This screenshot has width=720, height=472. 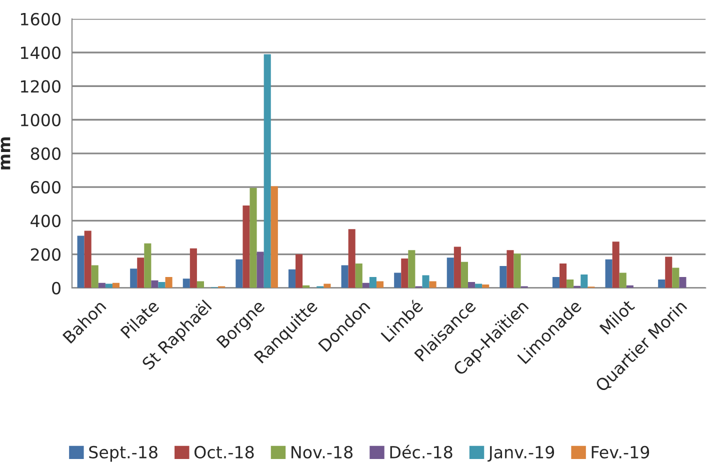 What do you see at coordinates (621, 452) in the screenshot?
I see `legend-label: Fev.-19` at bounding box center [621, 452].